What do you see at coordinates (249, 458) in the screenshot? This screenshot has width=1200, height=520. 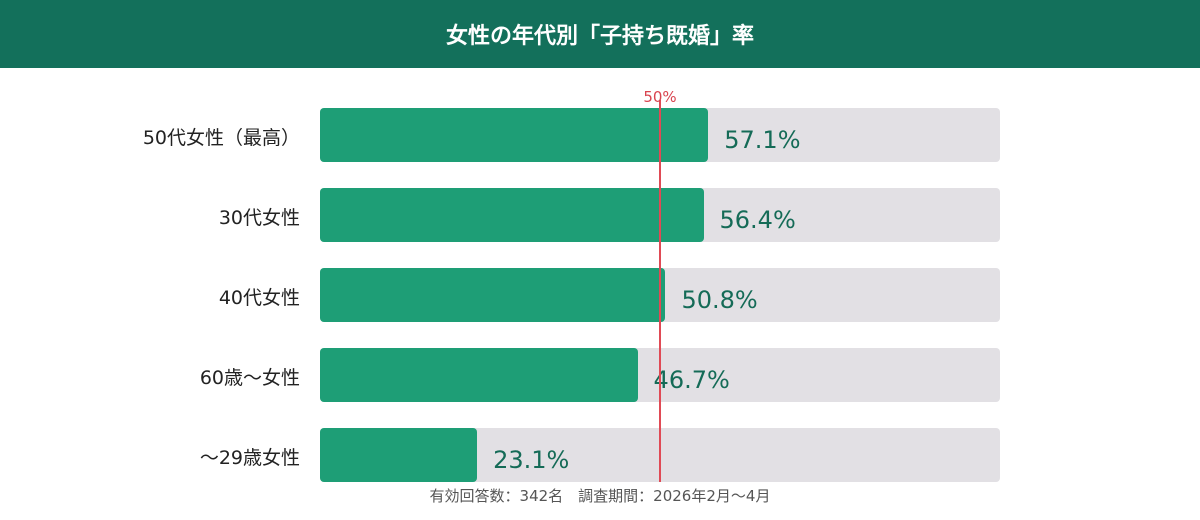 I see `category-label: 〜29歳女性` at bounding box center [249, 458].